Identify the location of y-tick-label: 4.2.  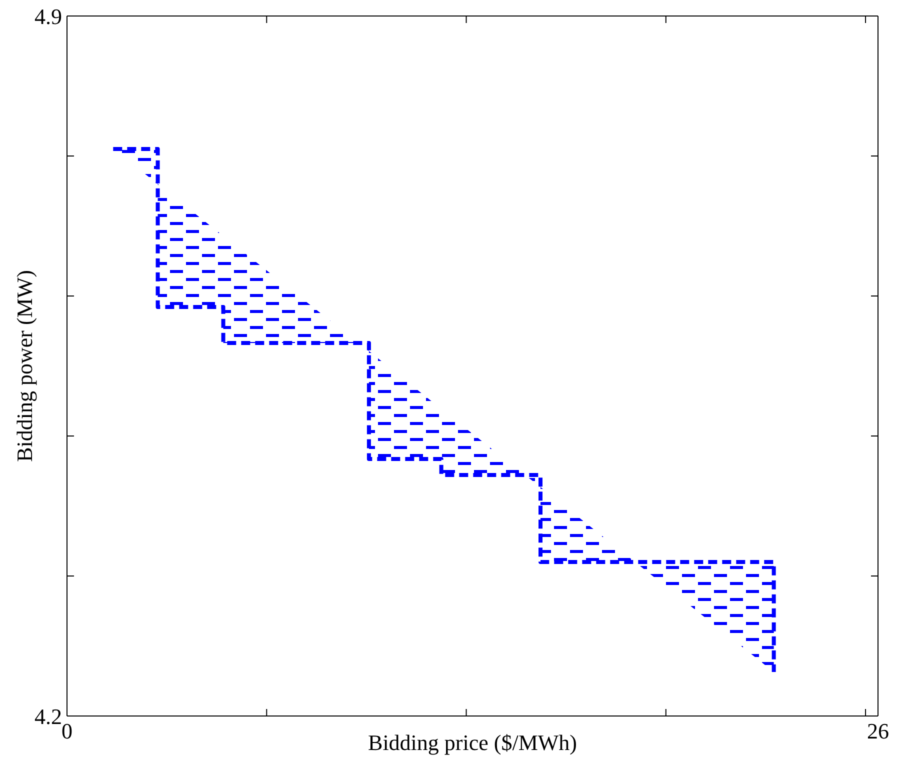
(48, 716).